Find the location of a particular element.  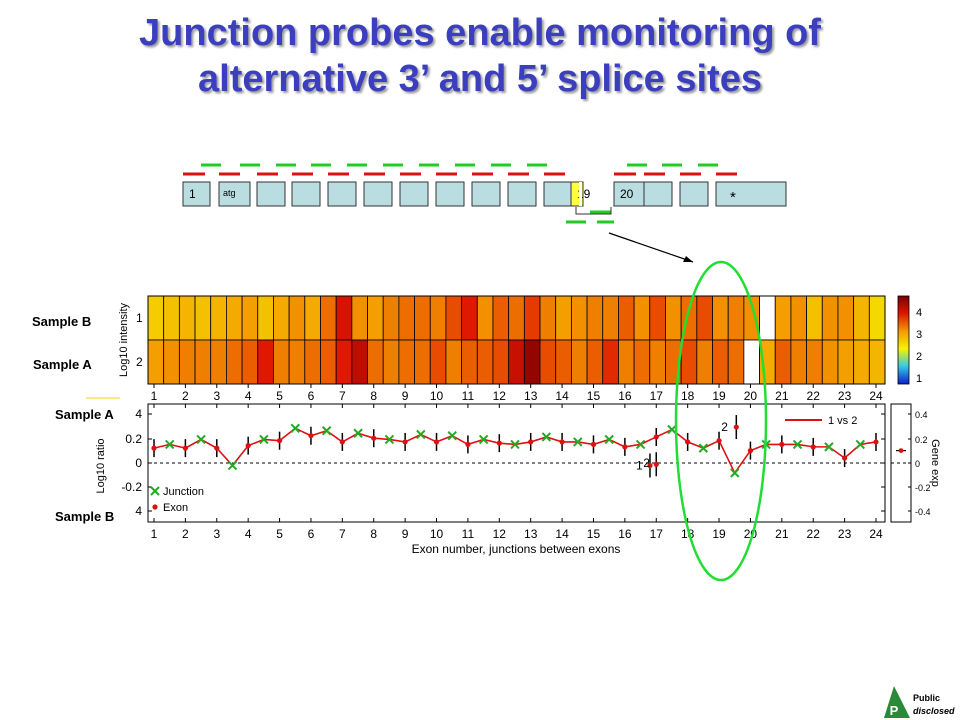

ratio-x-tick-label: 16 is located at coordinates (625, 534).